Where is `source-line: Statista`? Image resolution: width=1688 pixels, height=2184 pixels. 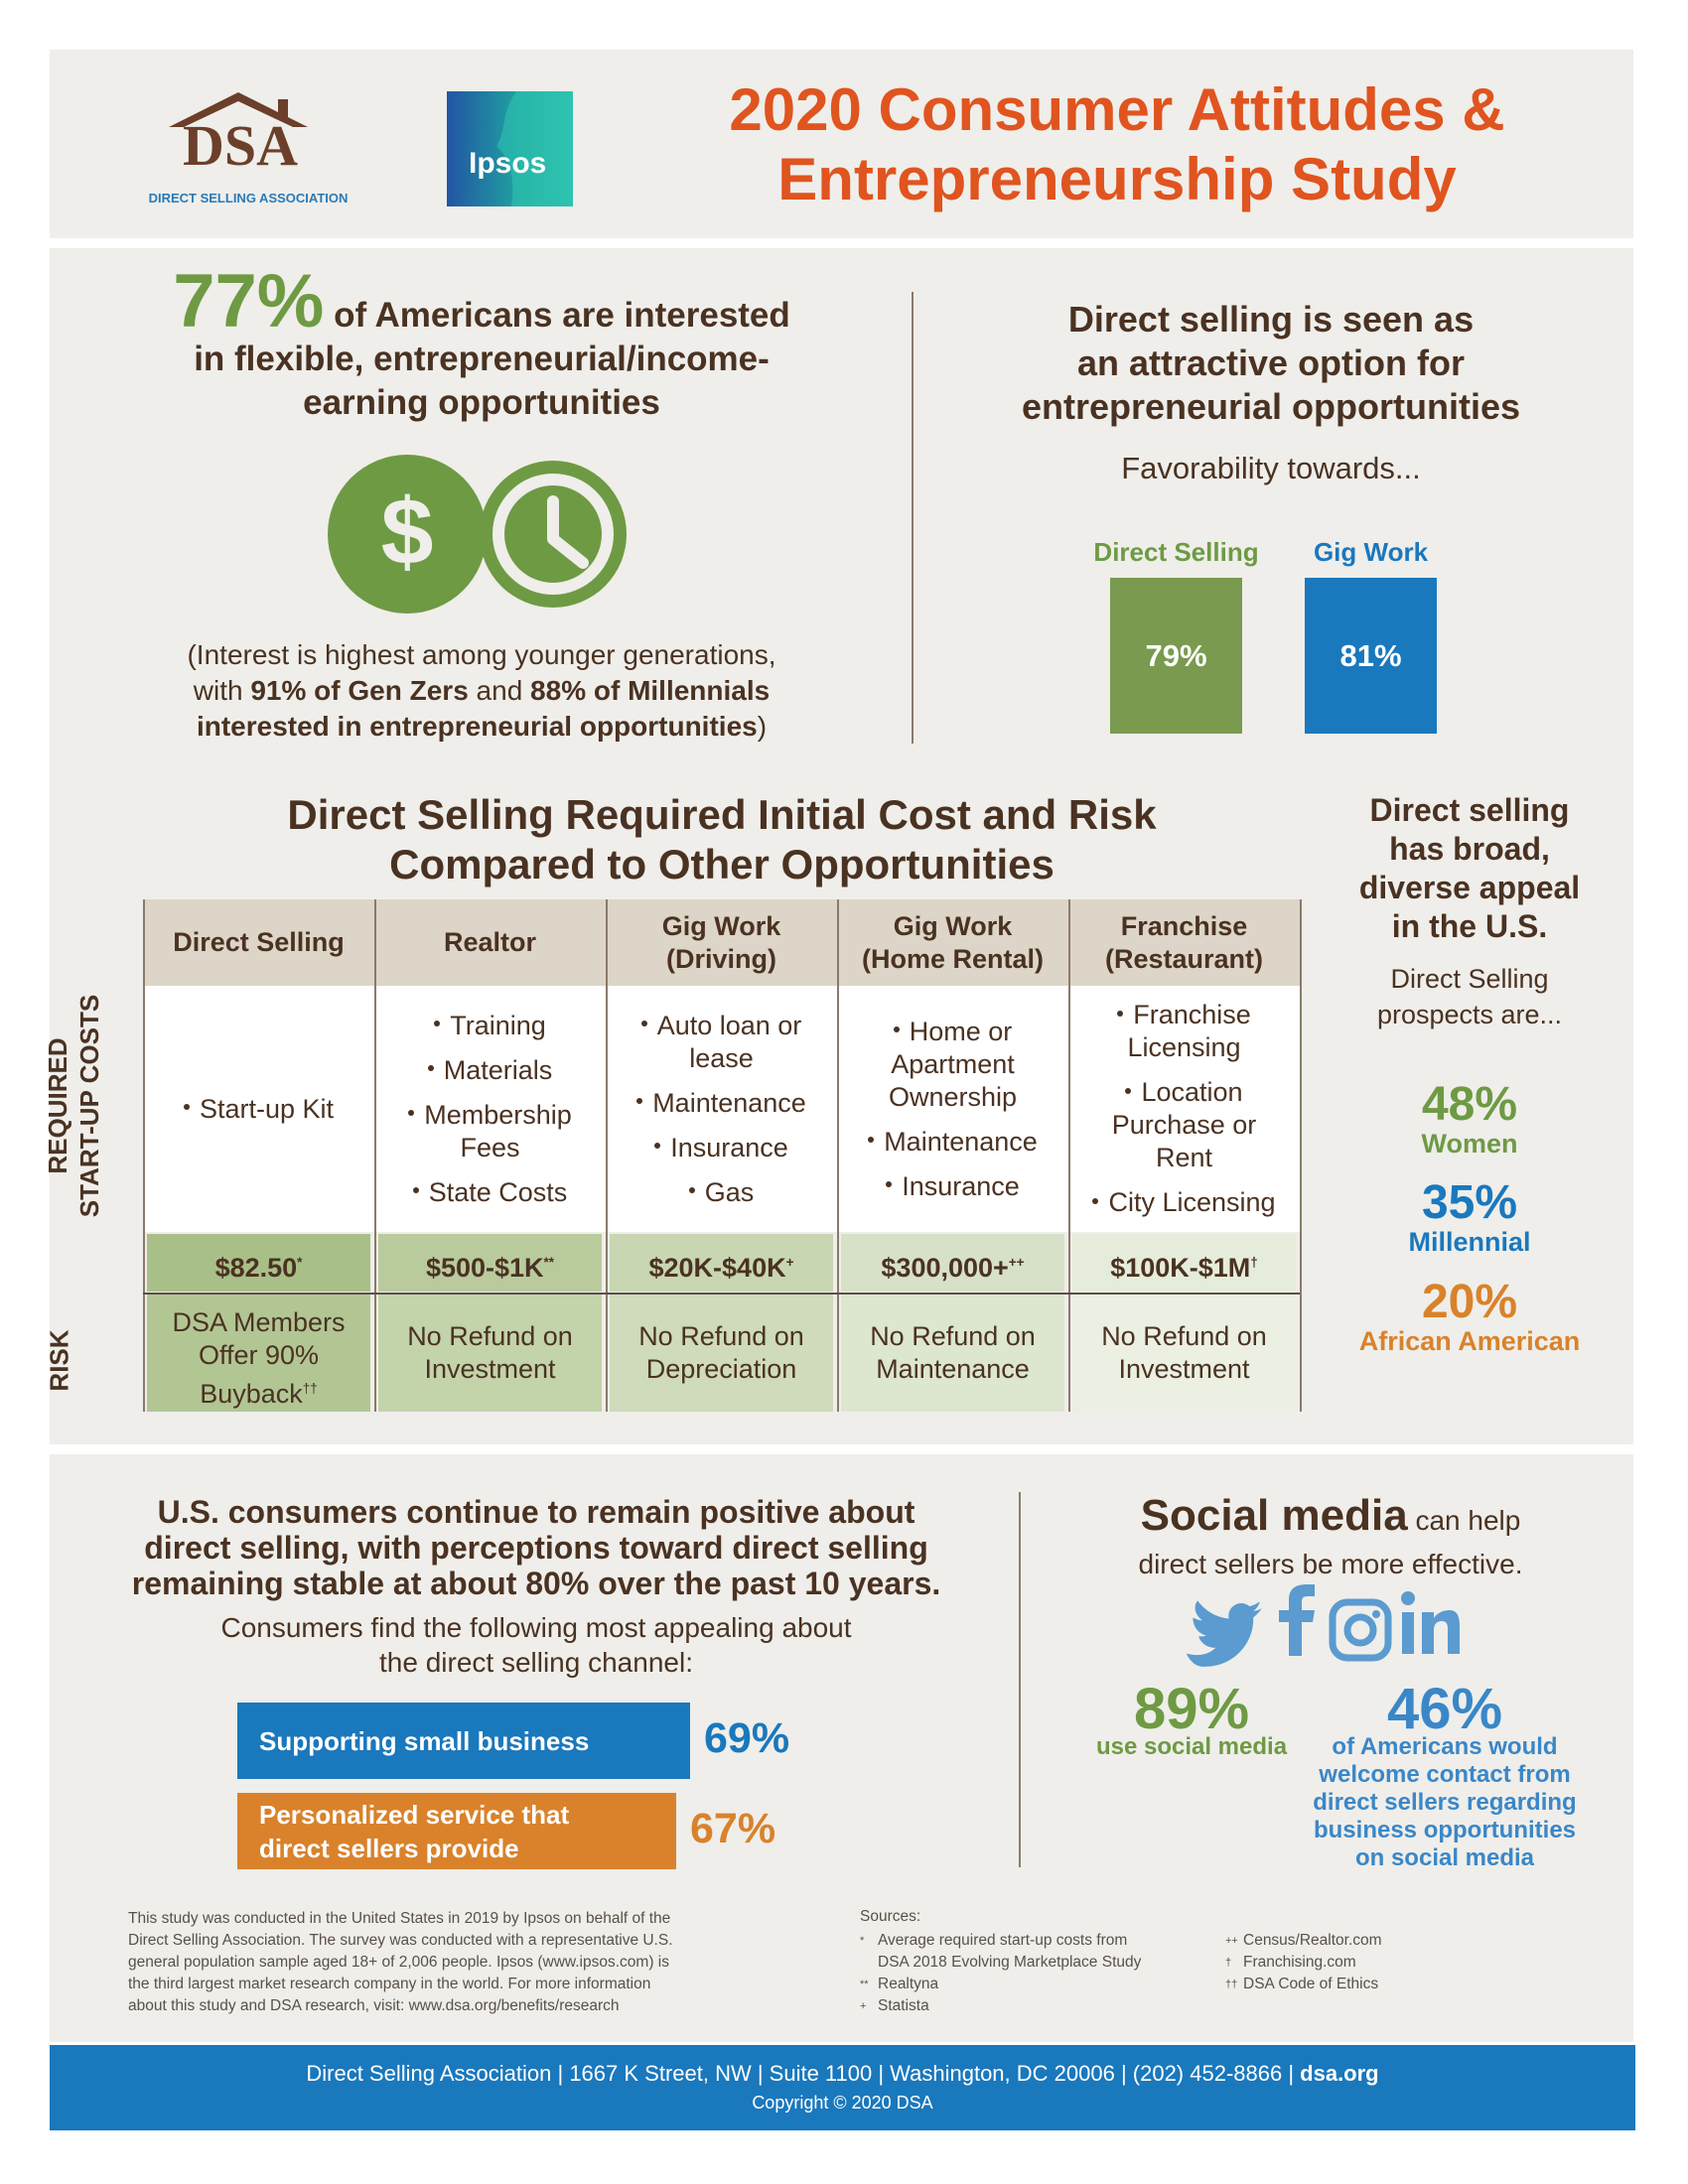
source-line: Statista is located at coordinates (903, 2005).